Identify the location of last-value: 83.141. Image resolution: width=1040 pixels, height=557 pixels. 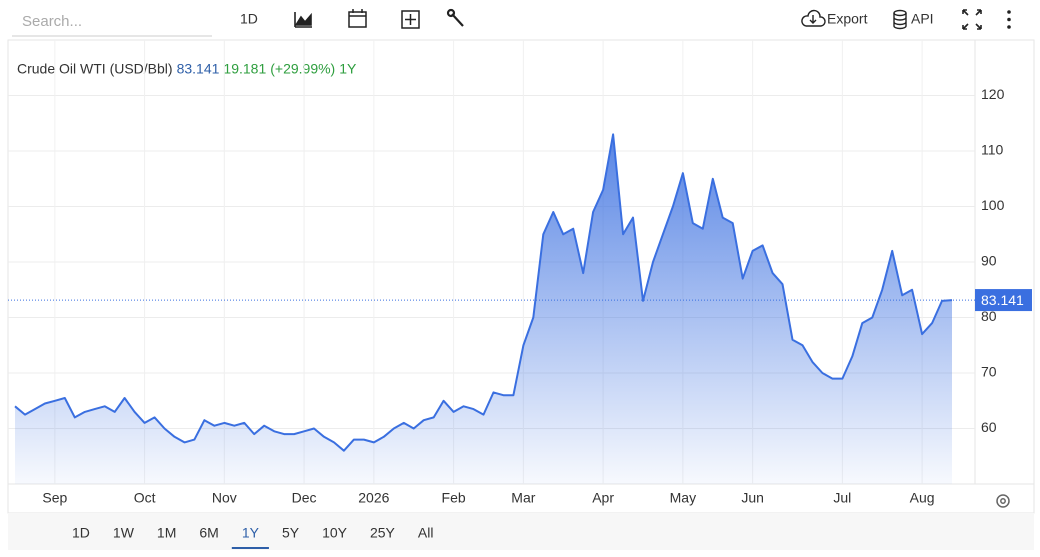
(198, 69).